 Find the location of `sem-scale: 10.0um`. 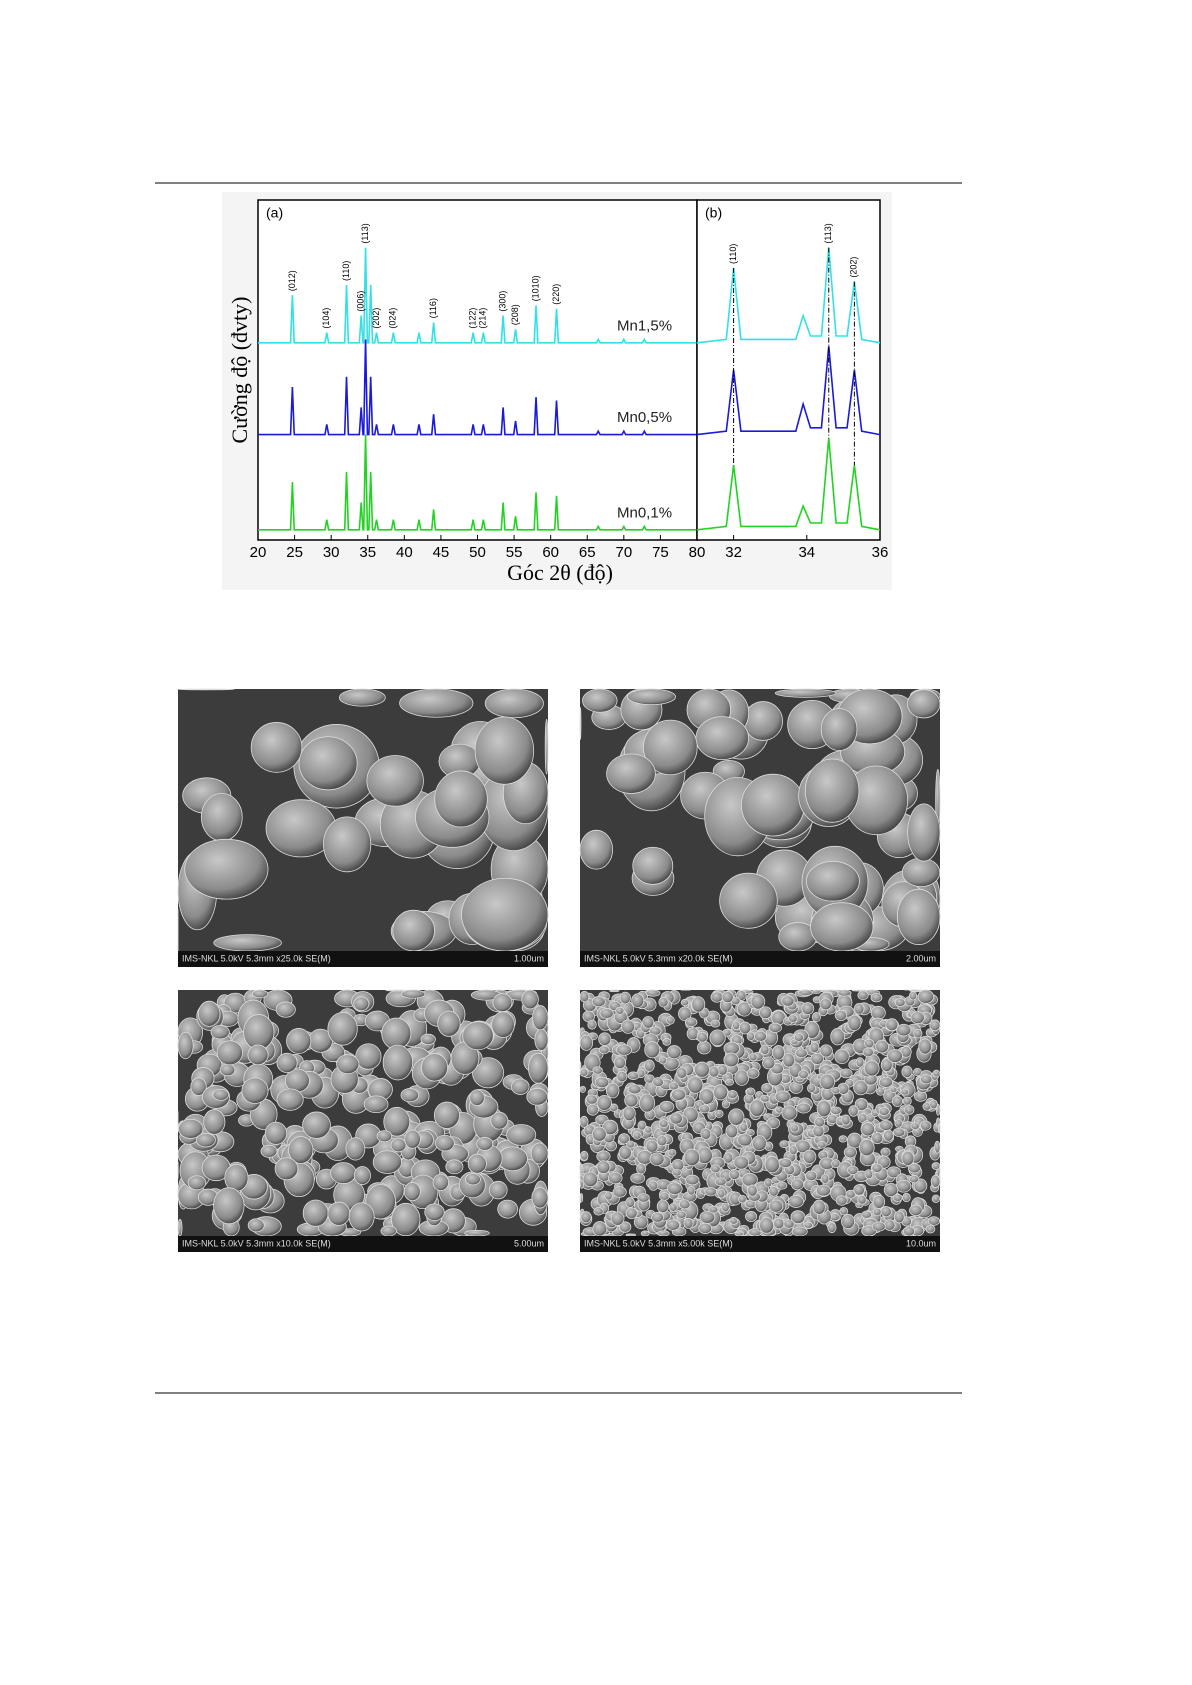

sem-scale: 10.0um is located at coordinates (921, 1243).